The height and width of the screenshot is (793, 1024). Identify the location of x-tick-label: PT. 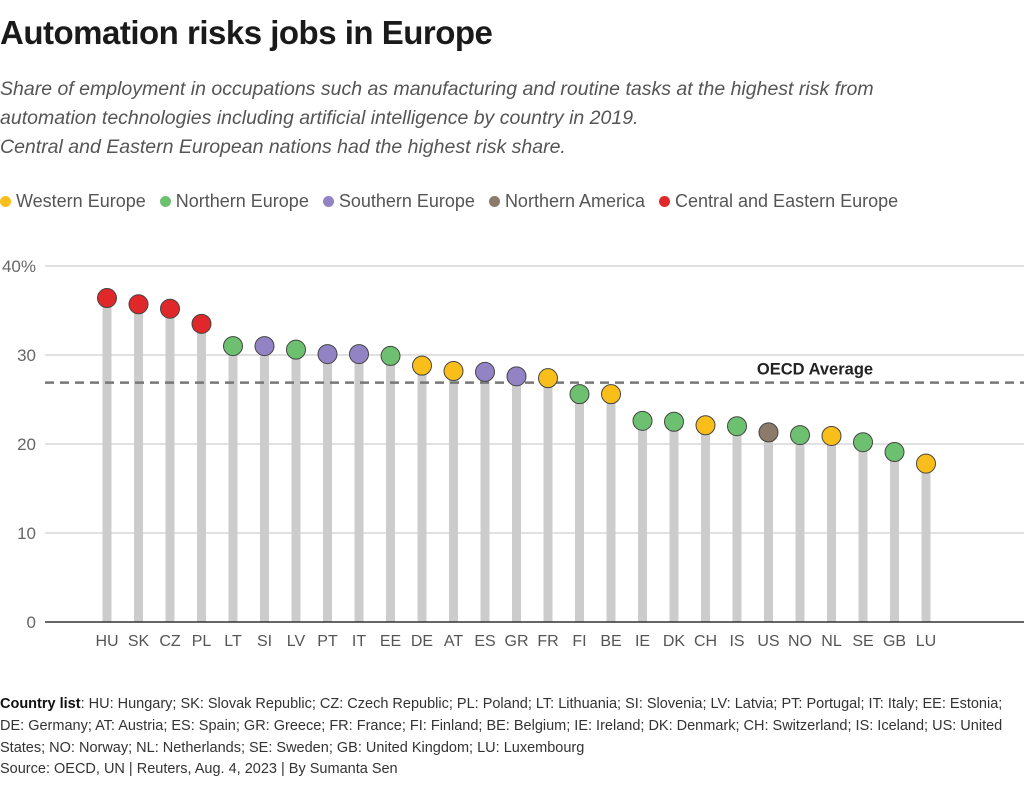
(327, 641).